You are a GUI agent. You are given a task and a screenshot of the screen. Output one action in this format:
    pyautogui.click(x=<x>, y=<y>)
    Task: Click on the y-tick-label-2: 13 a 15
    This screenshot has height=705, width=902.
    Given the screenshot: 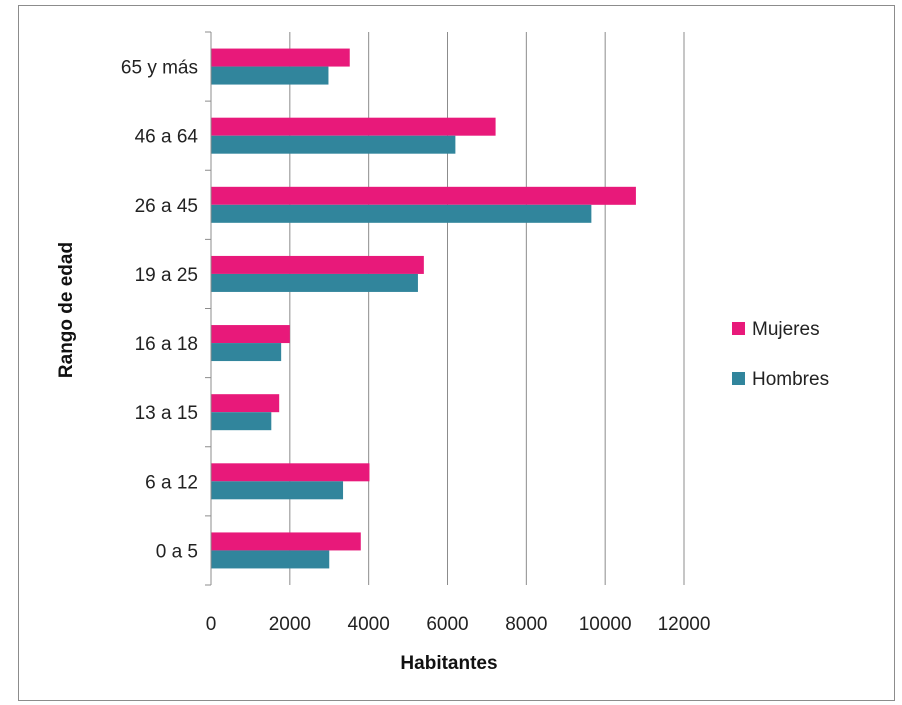 What is the action you would take?
    pyautogui.click(x=166, y=413)
    